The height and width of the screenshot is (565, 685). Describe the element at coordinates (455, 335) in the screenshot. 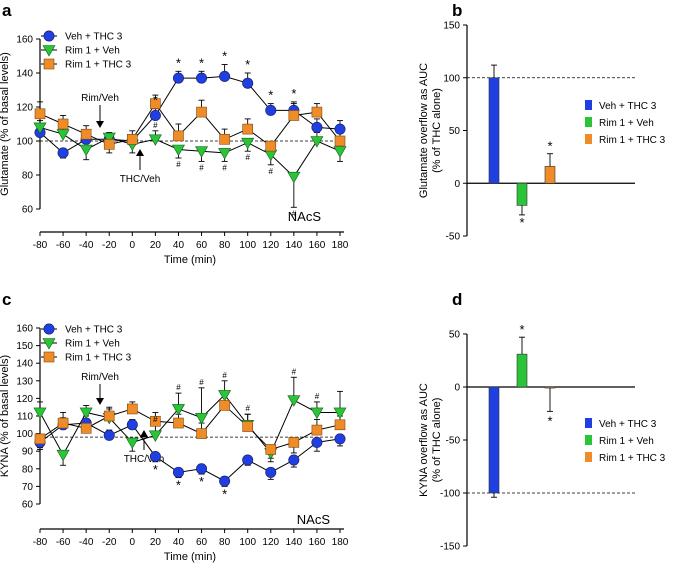

I see `y-tick-label-d: 50` at that location.